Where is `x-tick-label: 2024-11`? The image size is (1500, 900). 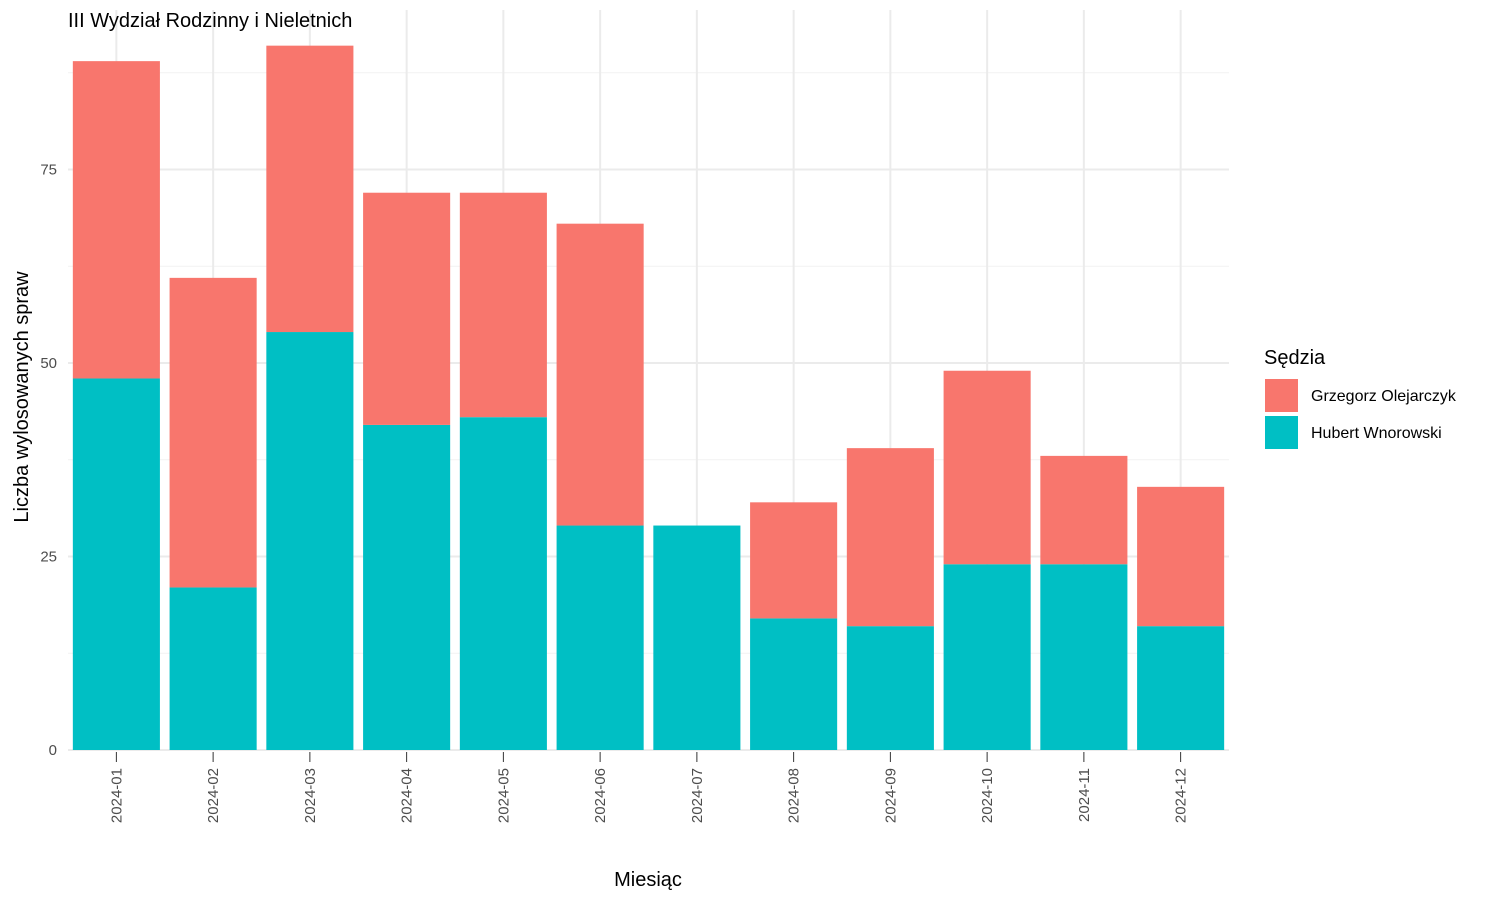 x-tick-label: 2024-11 is located at coordinates (1084, 795).